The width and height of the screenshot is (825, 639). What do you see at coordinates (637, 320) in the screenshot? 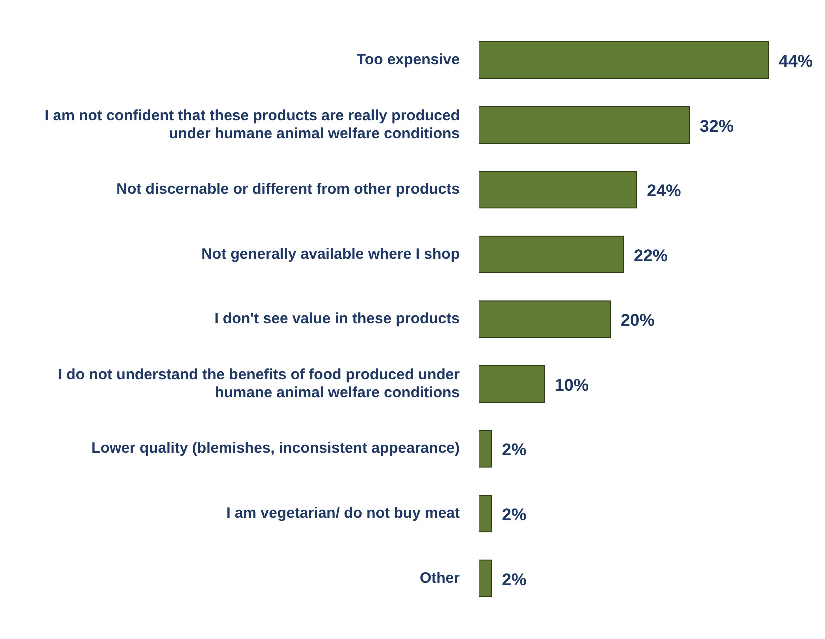
I see `data-label: 20%` at bounding box center [637, 320].